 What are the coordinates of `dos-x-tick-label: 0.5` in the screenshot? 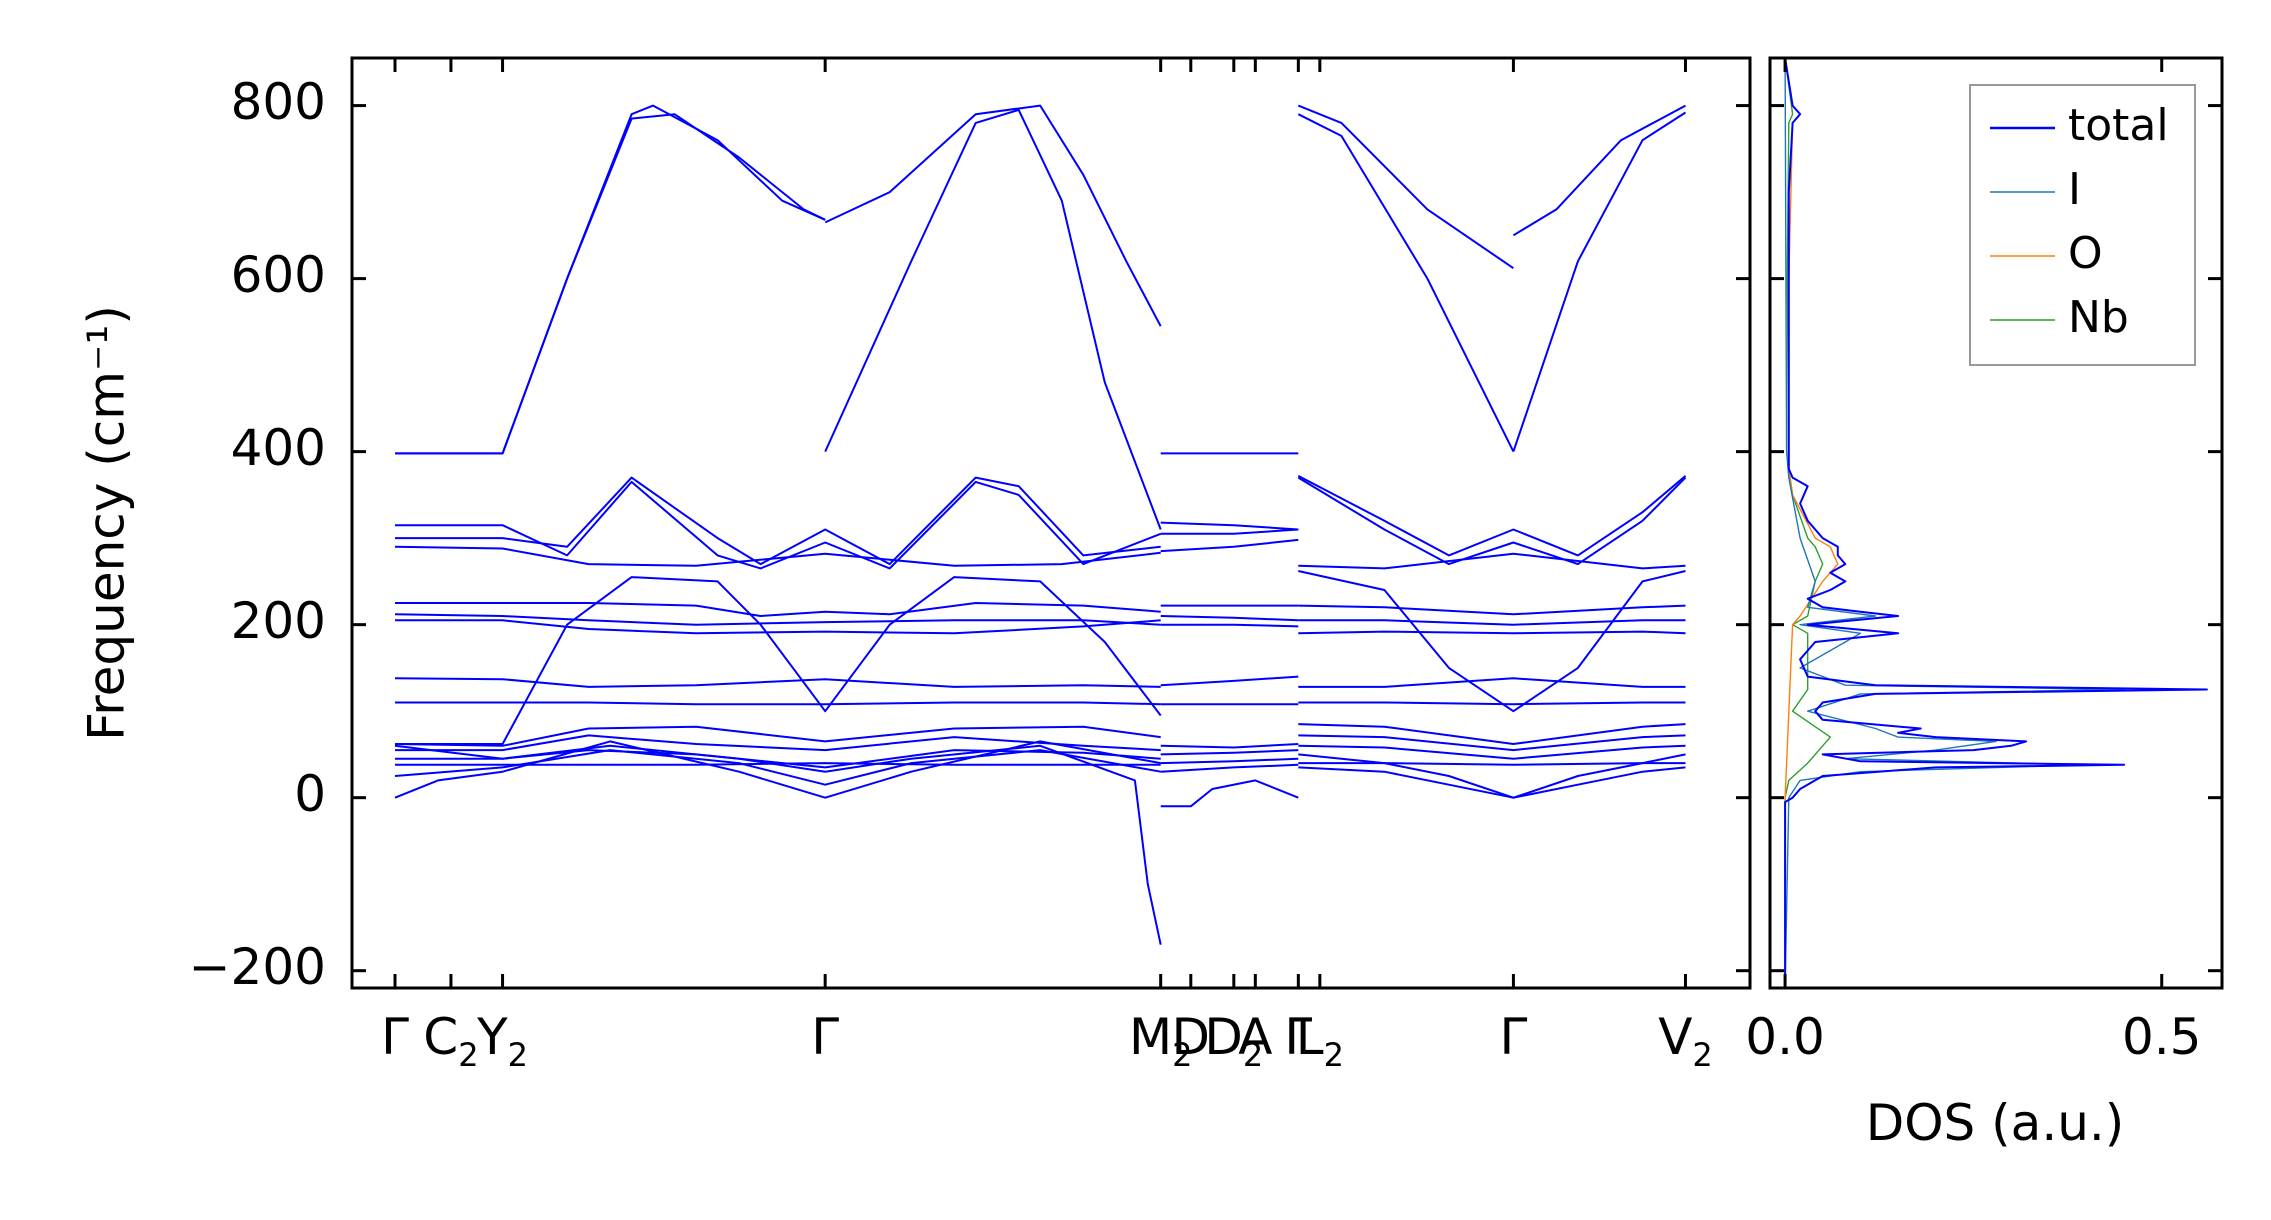 It's located at (2162, 1037).